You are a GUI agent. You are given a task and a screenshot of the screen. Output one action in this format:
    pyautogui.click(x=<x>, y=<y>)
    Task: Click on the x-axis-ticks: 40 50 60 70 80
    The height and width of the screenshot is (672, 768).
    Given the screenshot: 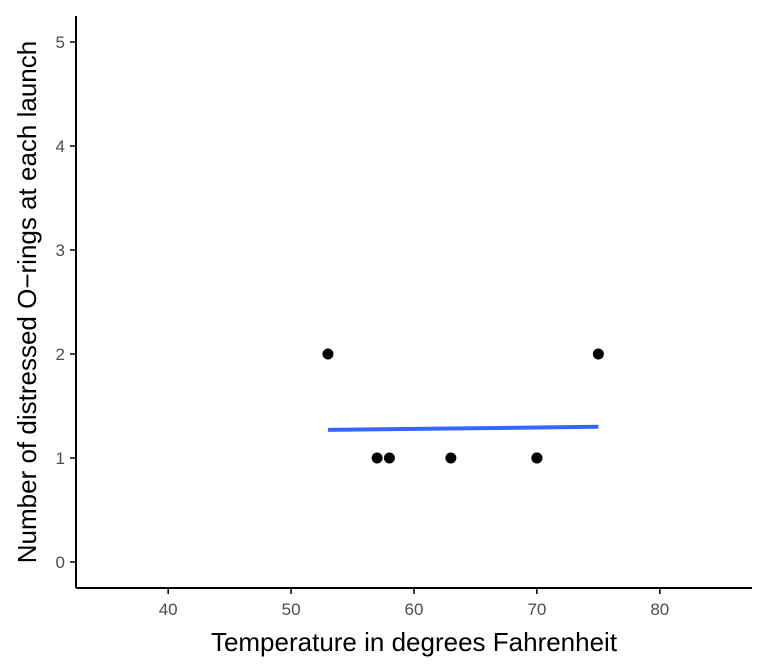 What is the action you would take?
    pyautogui.click(x=414, y=603)
    